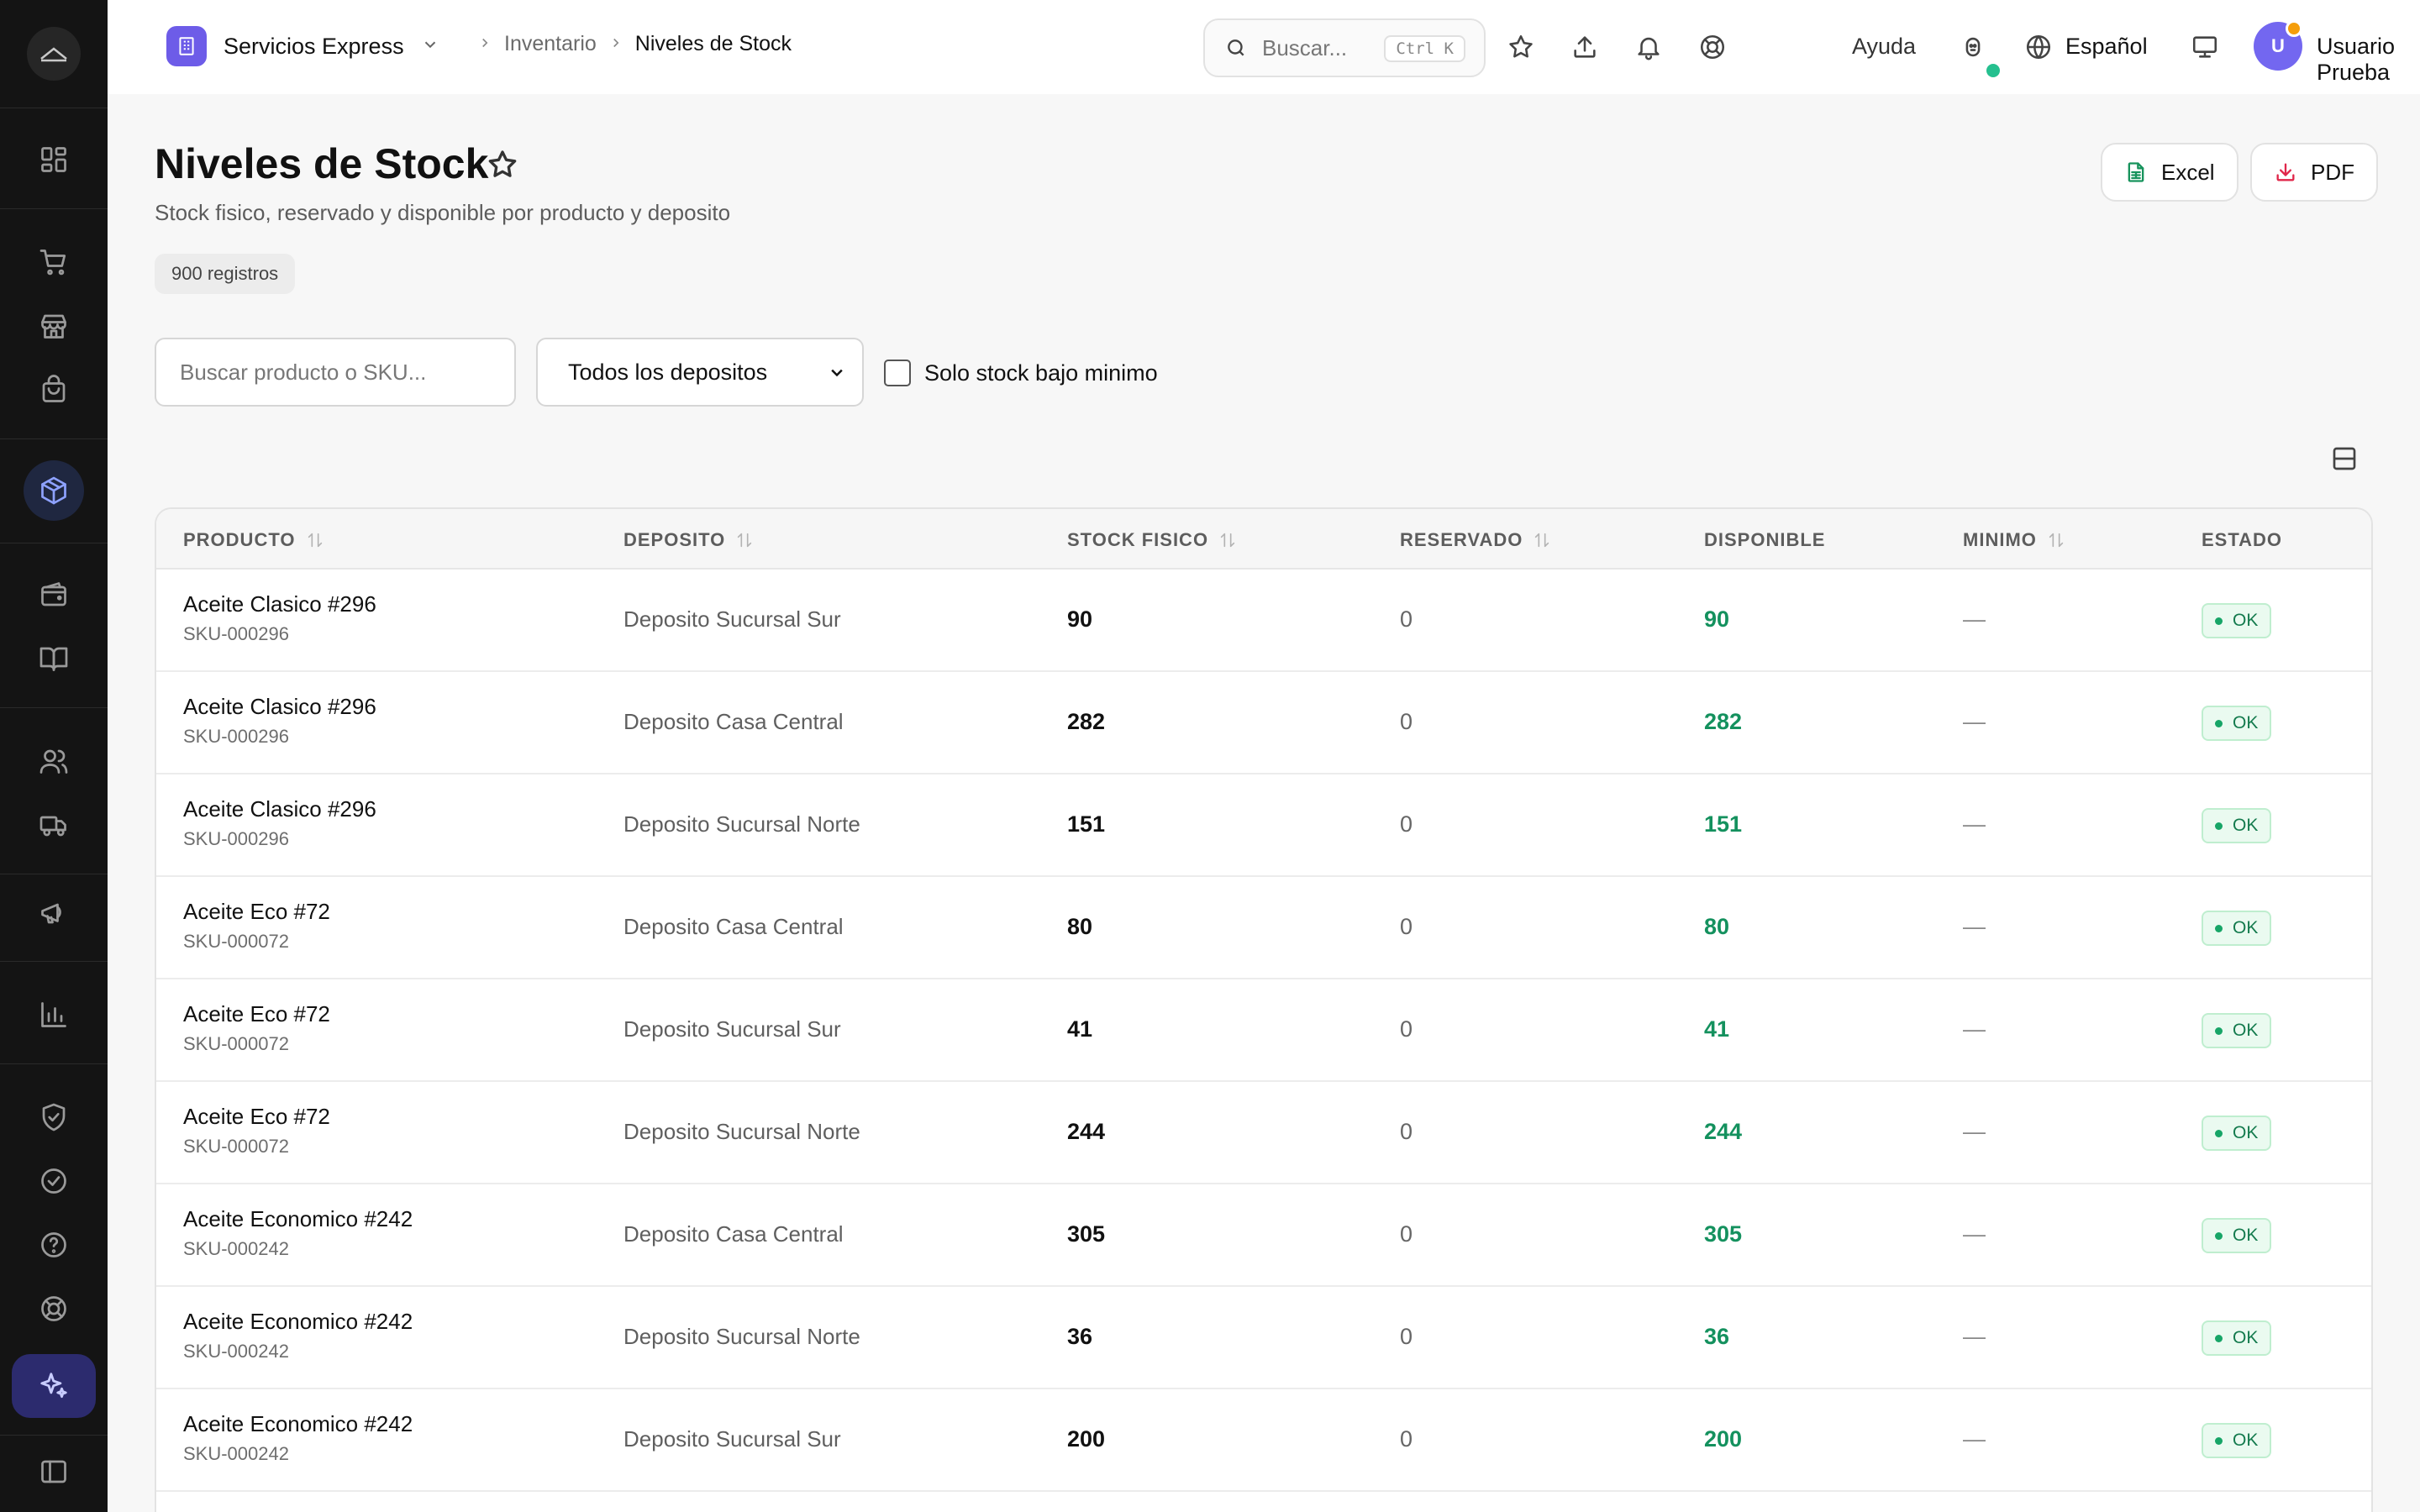  I want to click on help-label: Ayuda, so click(1884, 46).